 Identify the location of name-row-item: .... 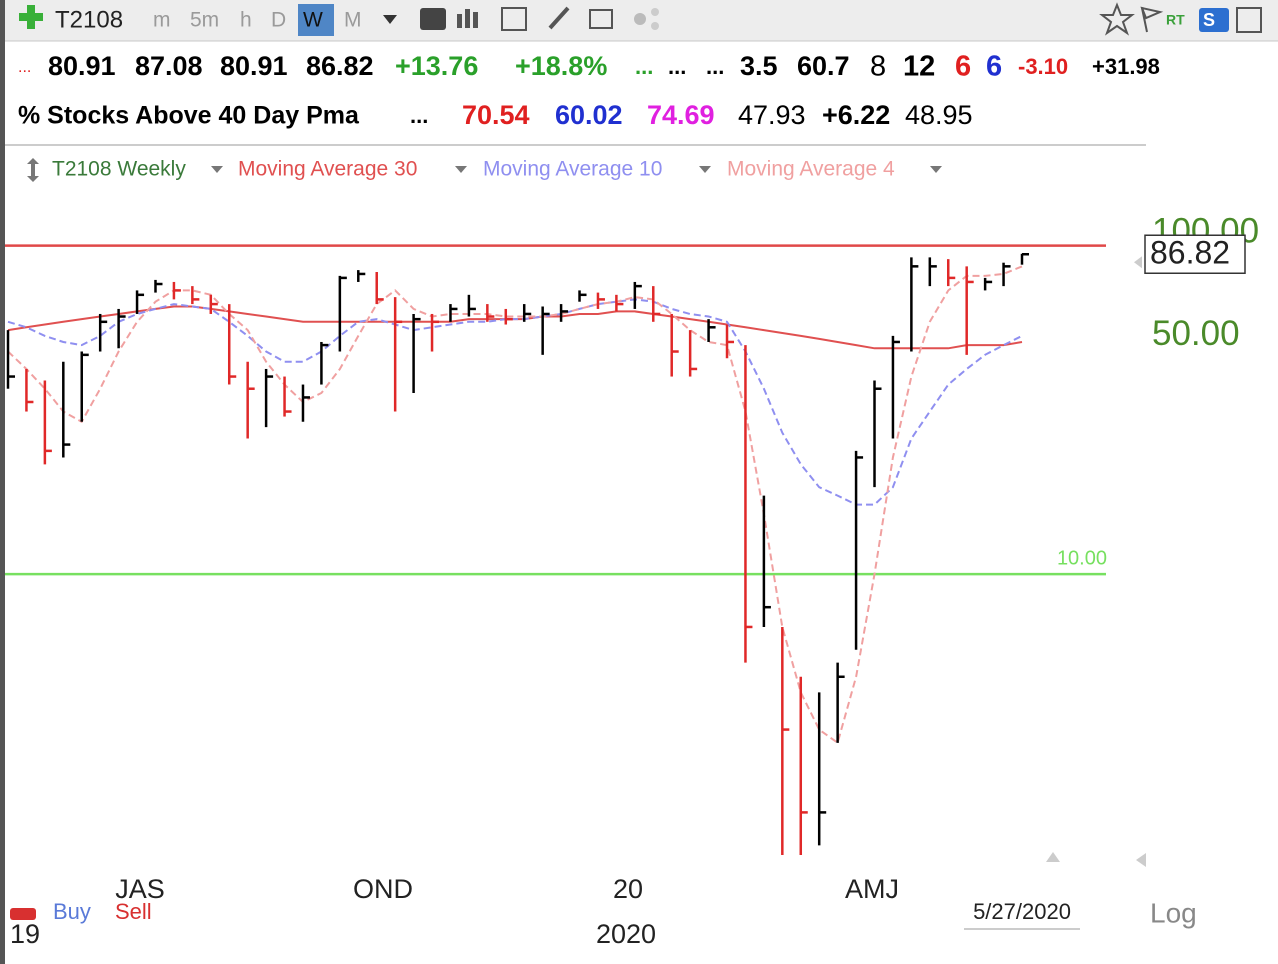
(419, 115).